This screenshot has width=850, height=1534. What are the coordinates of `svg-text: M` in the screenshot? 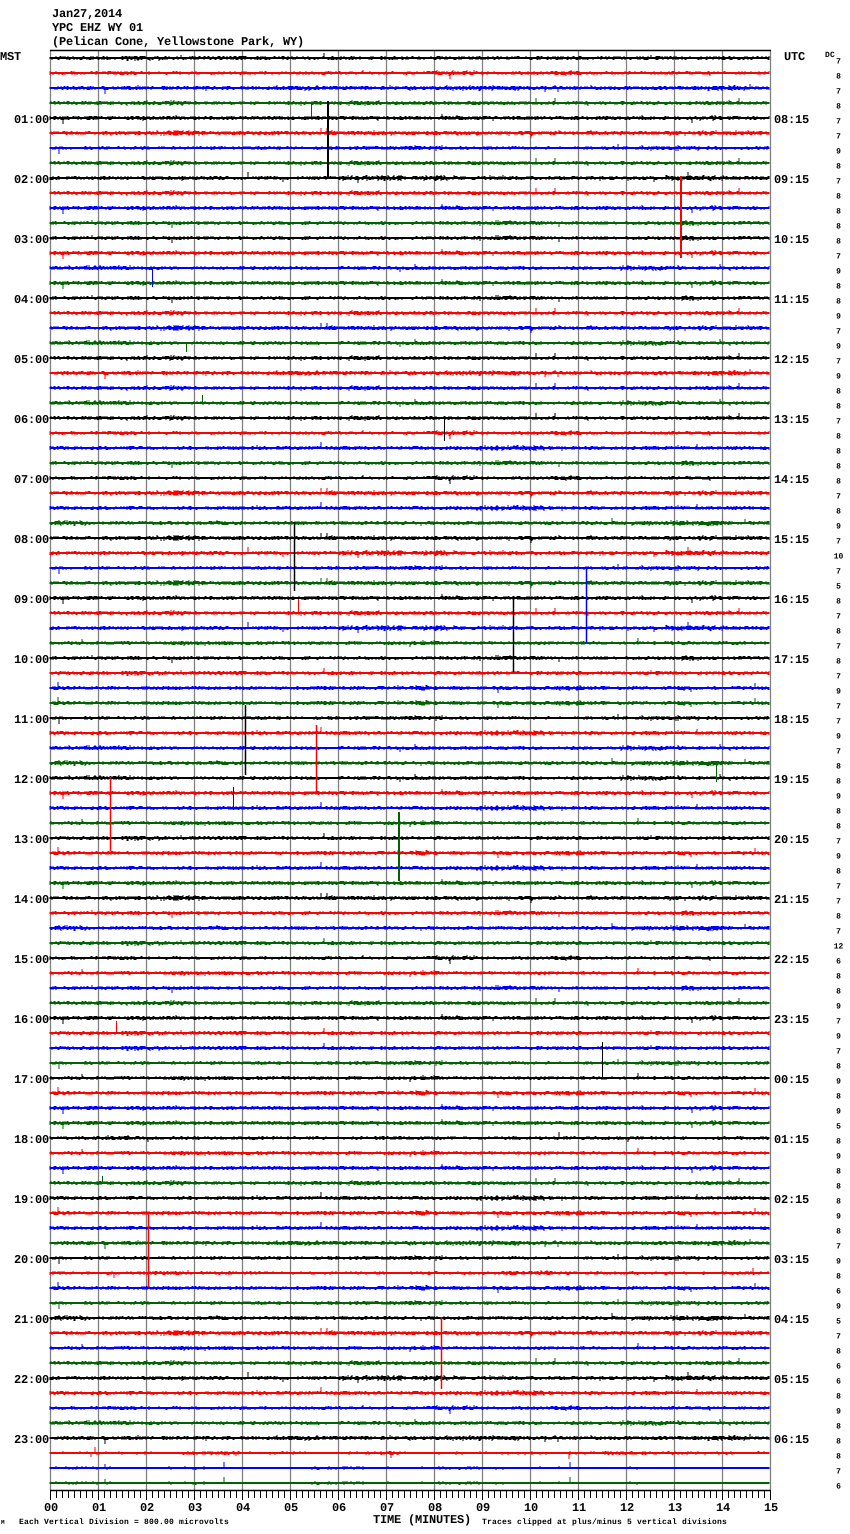 It's located at (3, 1522).